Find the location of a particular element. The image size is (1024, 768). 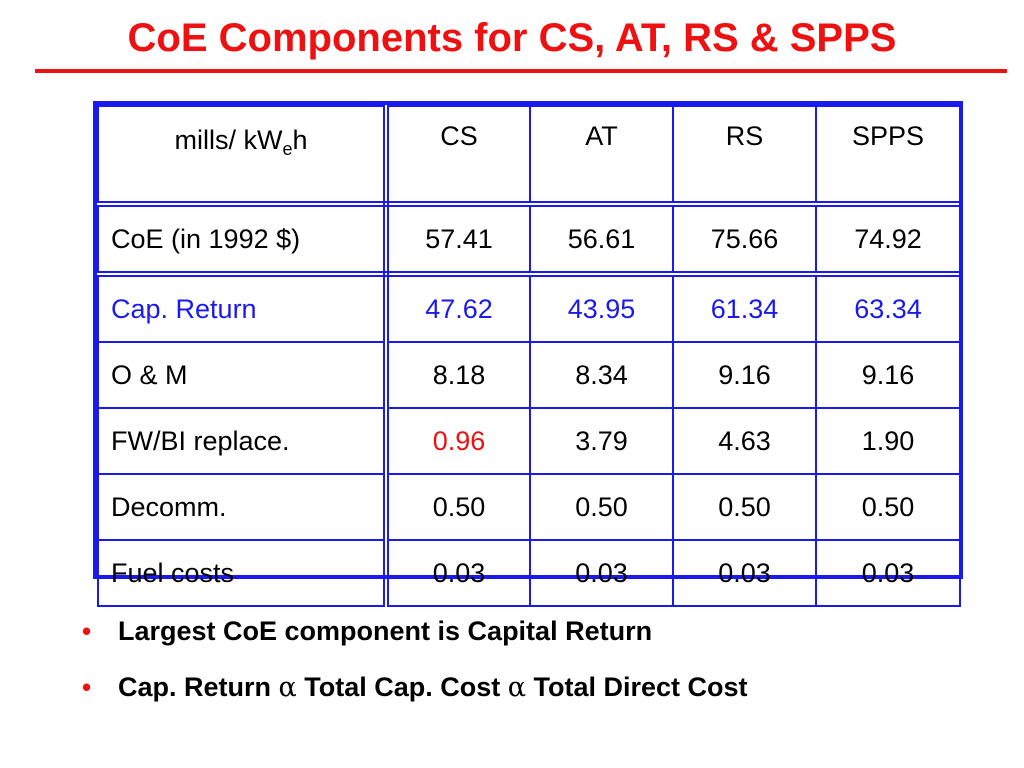

table-row-cap-return: Cap. Return 47.62 43.95 61.34 63.34 is located at coordinates (529, 308).